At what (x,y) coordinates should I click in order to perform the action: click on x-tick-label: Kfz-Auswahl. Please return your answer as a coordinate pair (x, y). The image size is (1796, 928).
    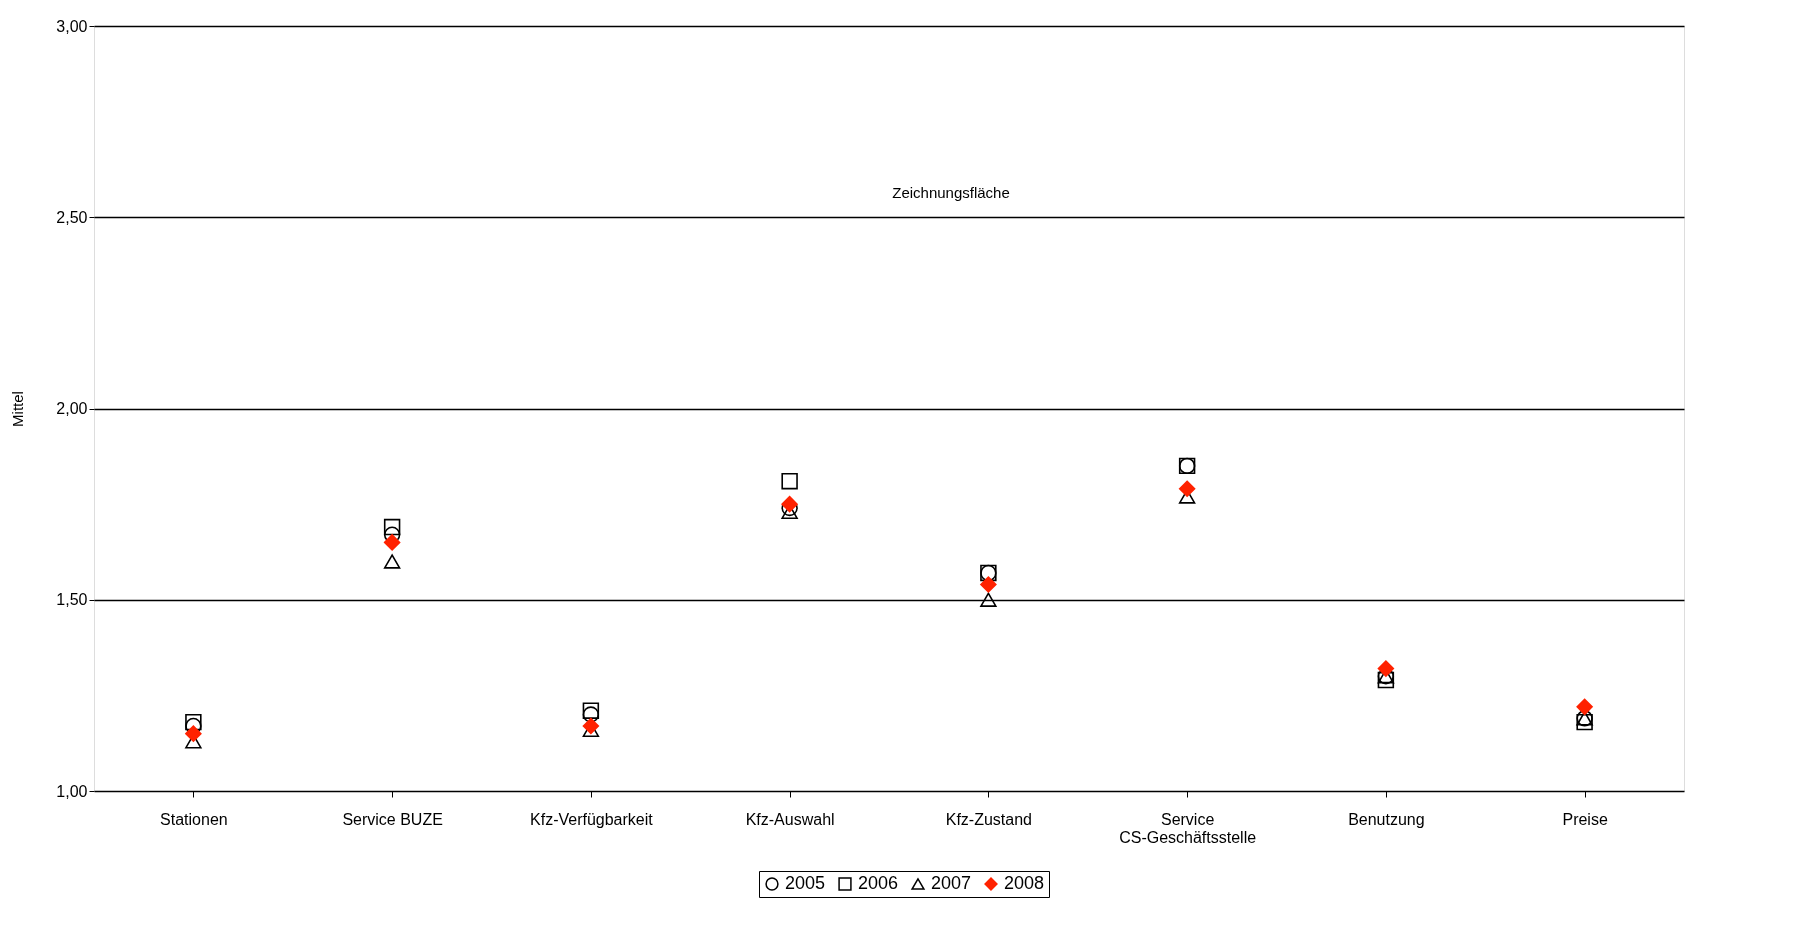
    Looking at the image, I should click on (790, 819).